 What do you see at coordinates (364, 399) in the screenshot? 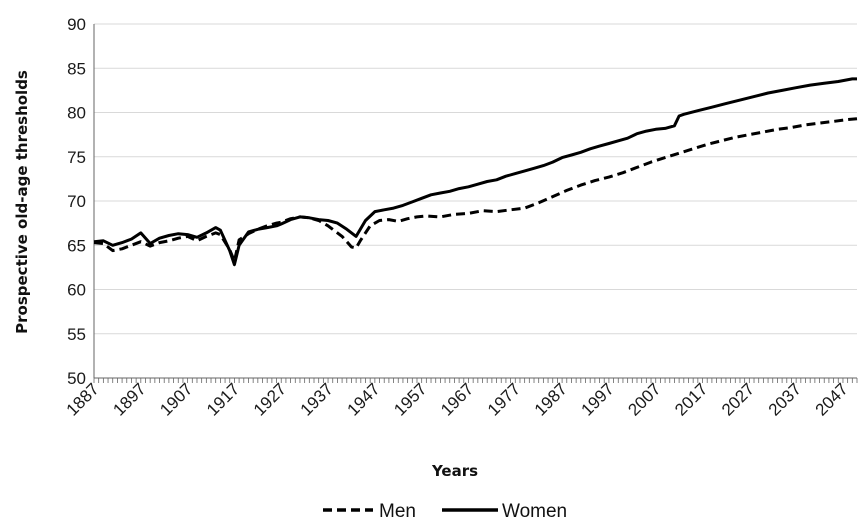
I see `x-tick-label-1947: 1947` at bounding box center [364, 399].